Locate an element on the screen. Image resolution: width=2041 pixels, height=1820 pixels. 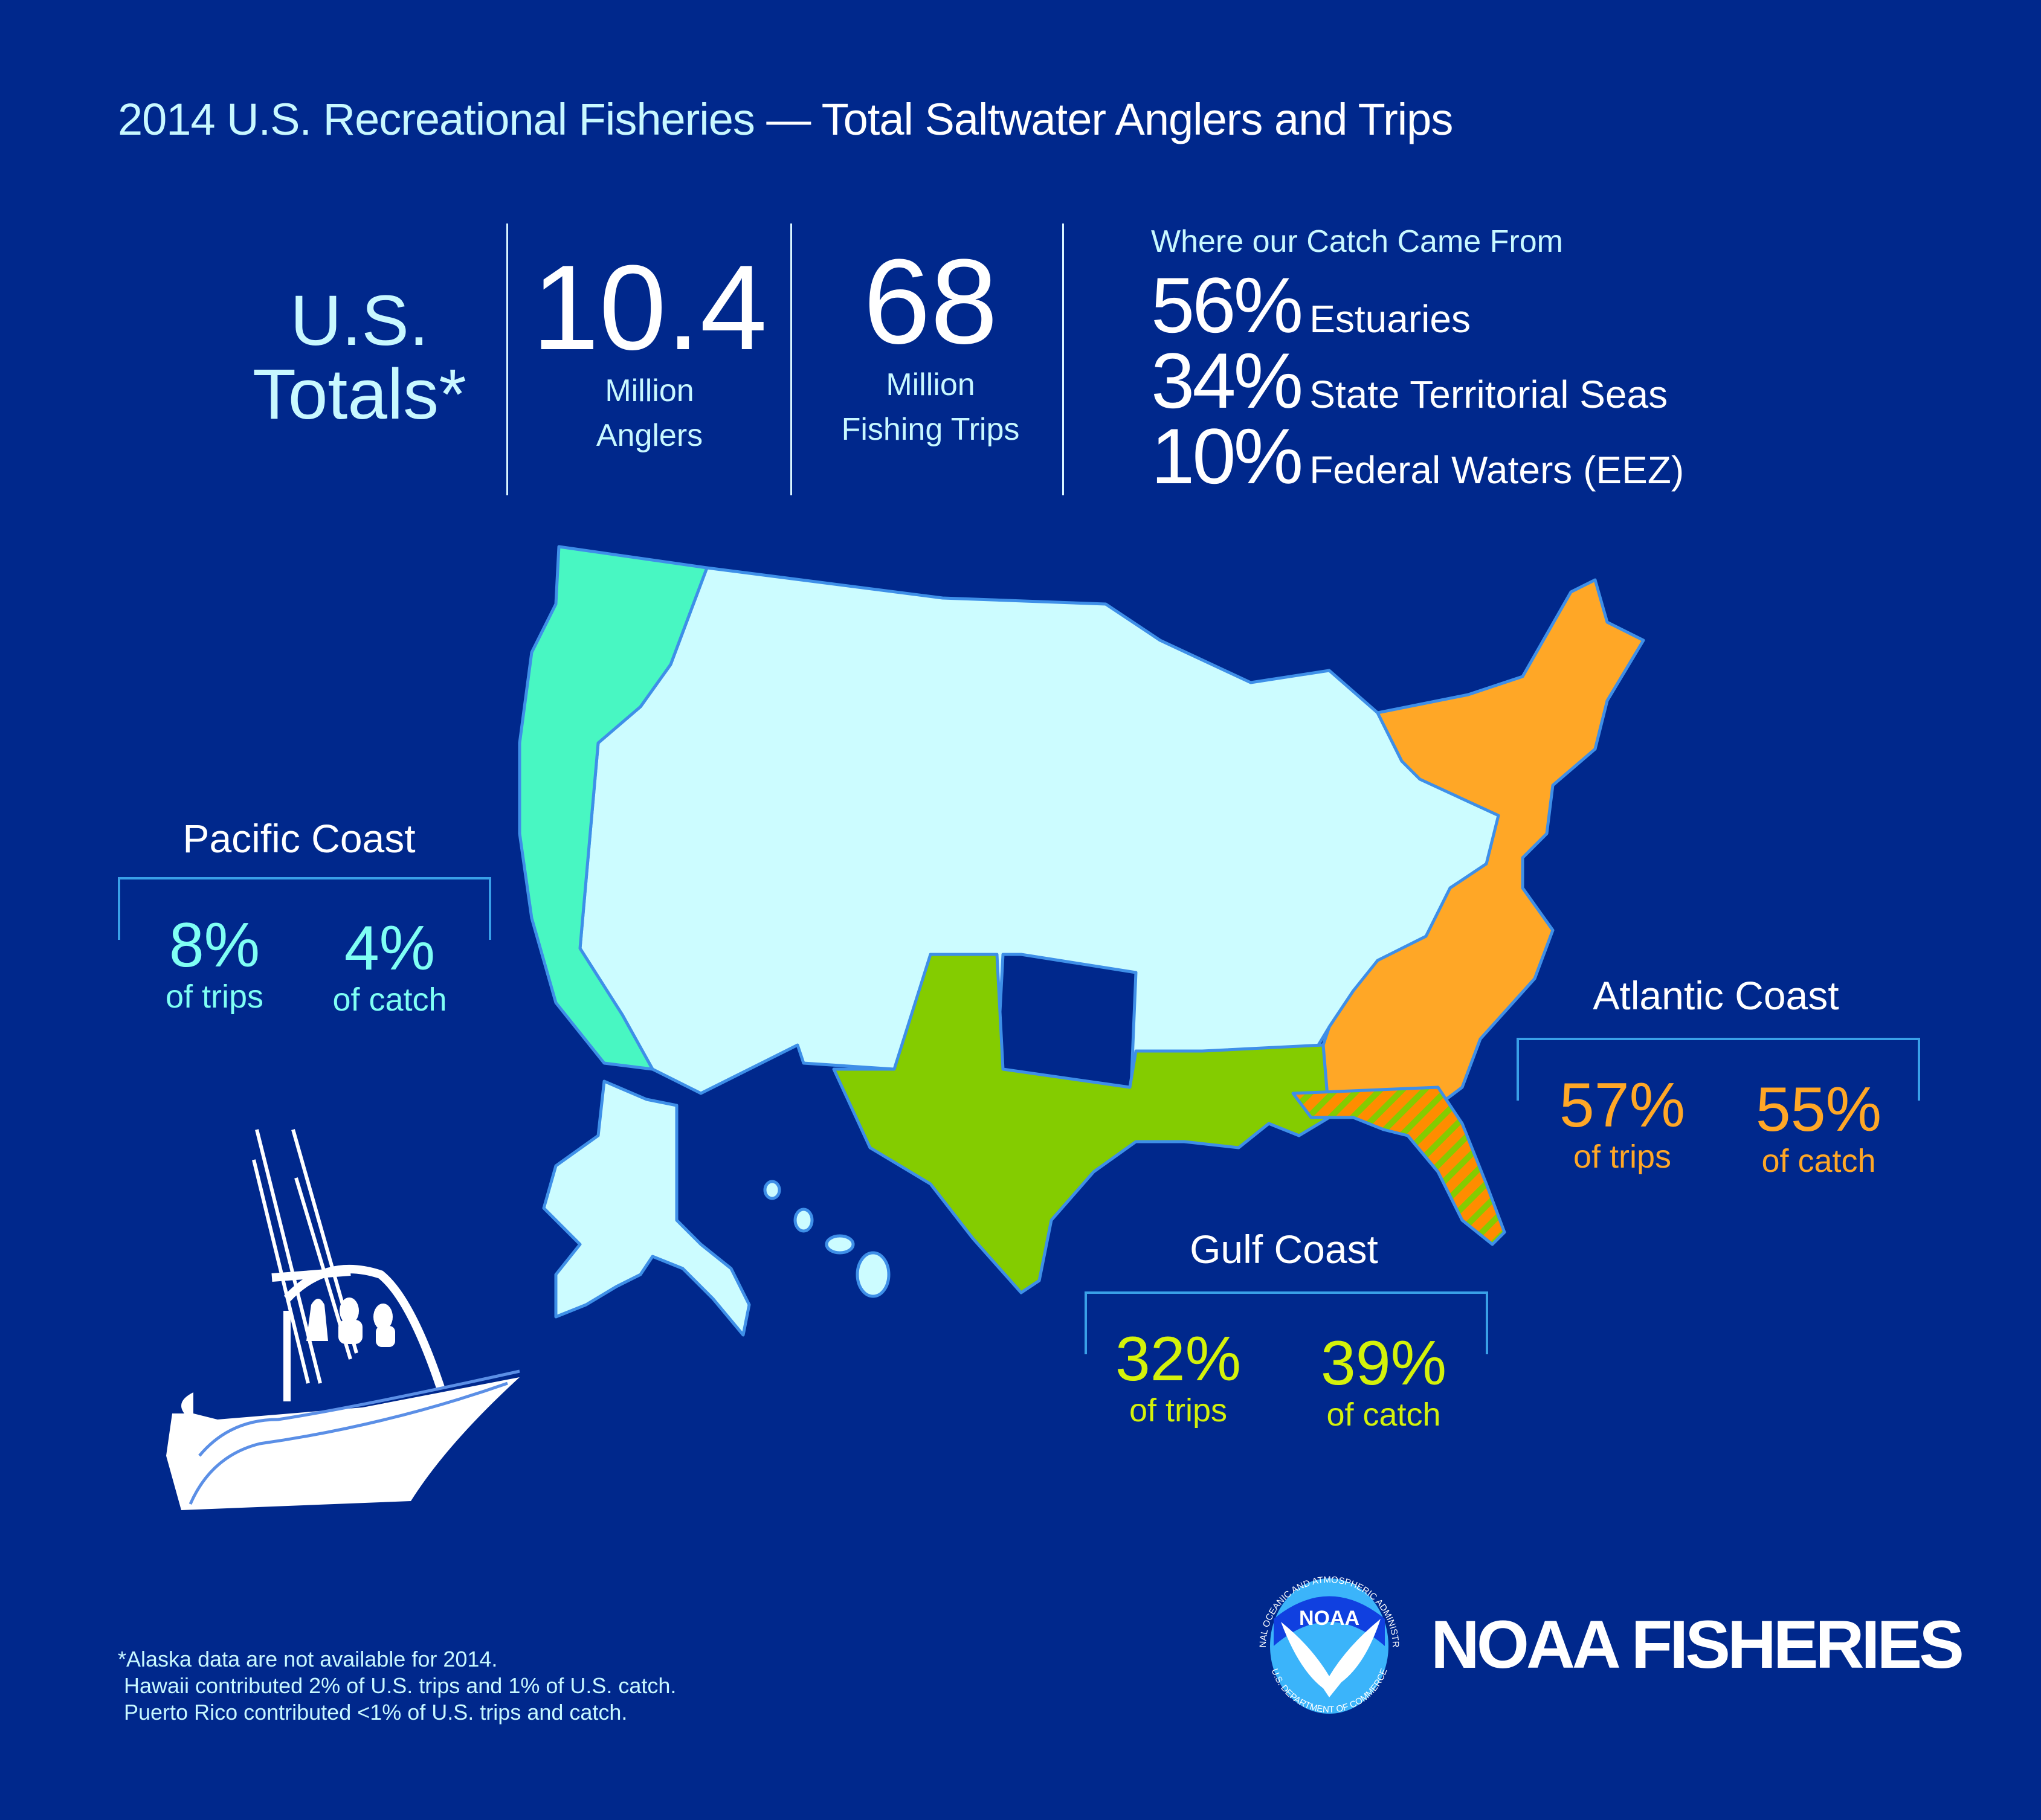
catch-label: State Territorial Seas is located at coordinates (1488, 394).